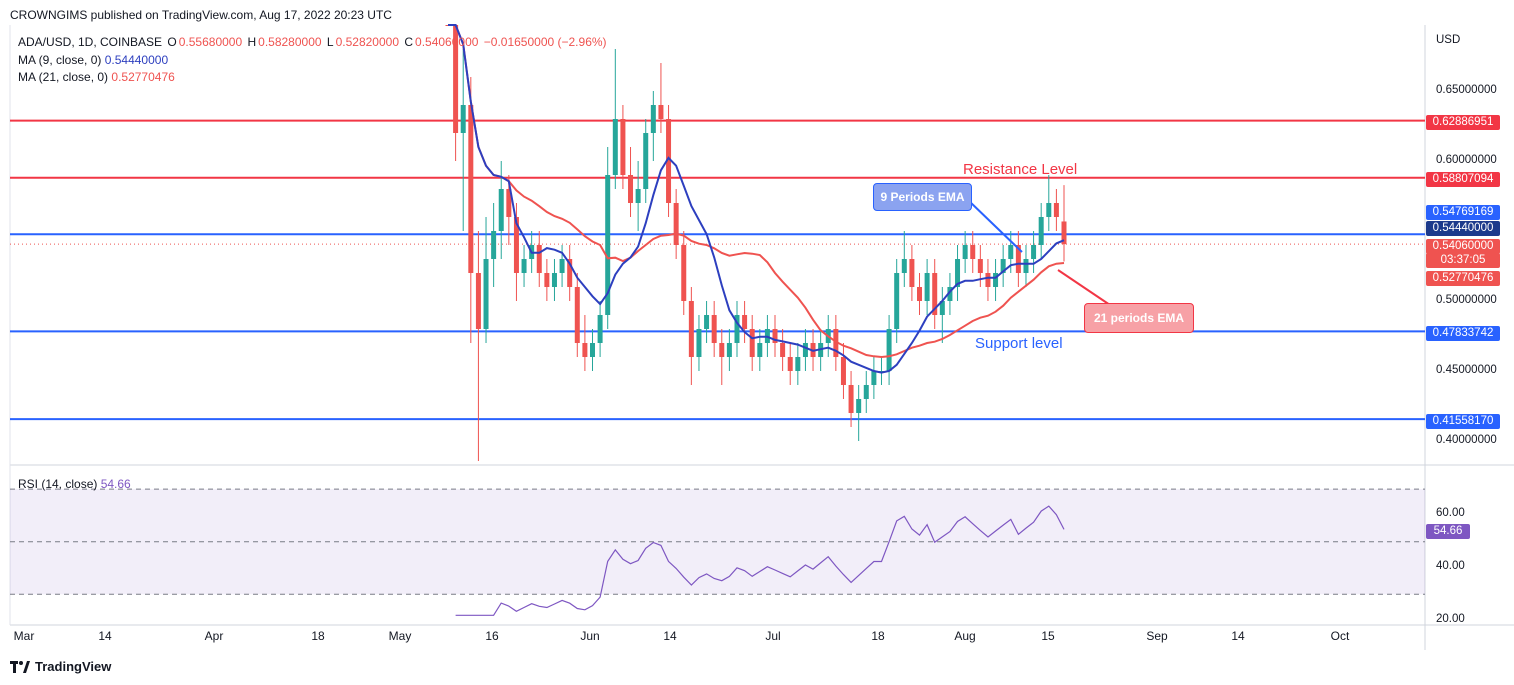 The image size is (1514, 685). I want to click on ma21-legend: MA (21, close, 0) 0.52770476, so click(96, 77).